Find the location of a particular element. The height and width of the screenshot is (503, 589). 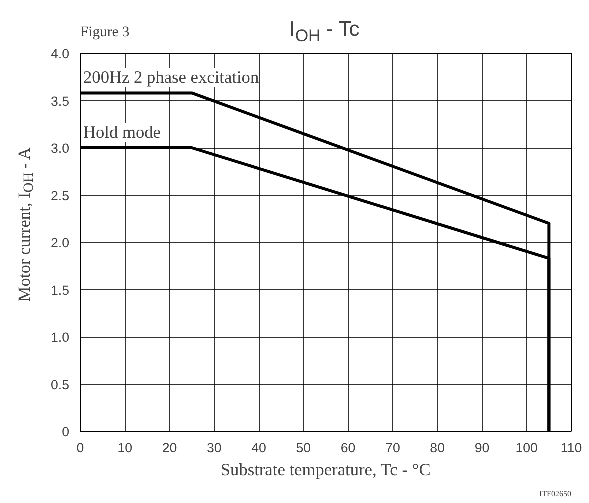

y-axis-title: Motor current, IOH - A is located at coordinates (26, 224).